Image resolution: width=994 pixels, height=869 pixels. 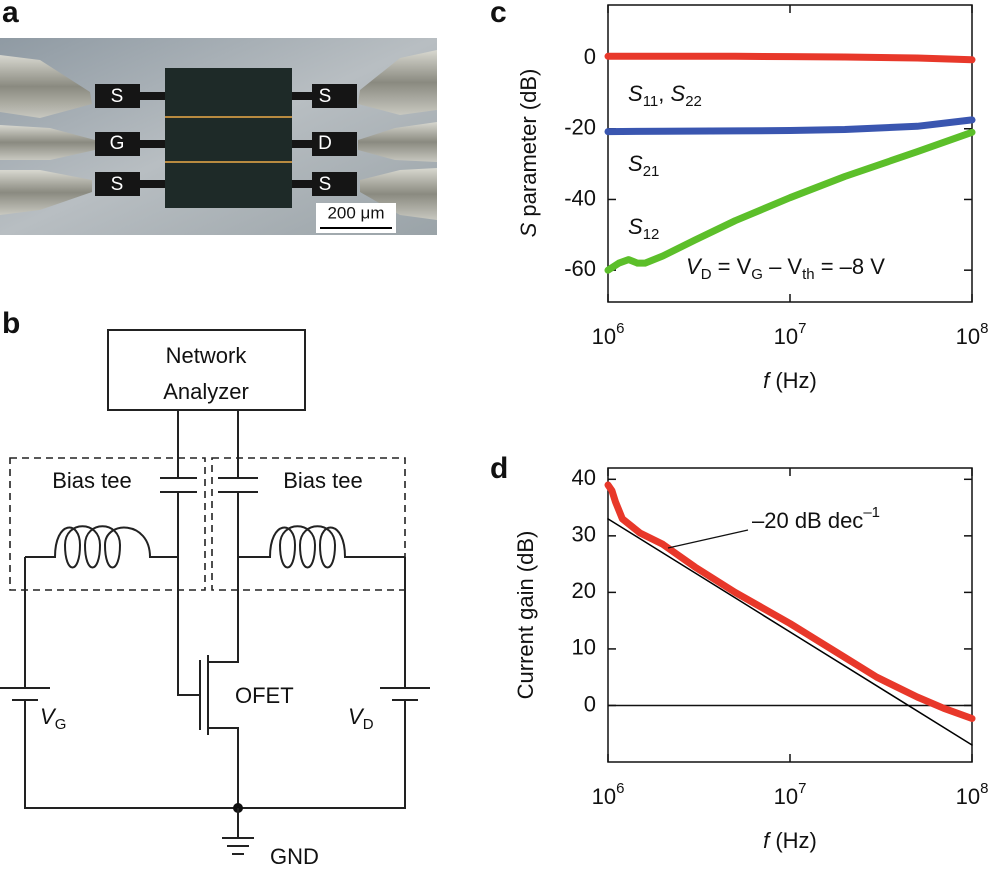 What do you see at coordinates (782, 266) in the screenshot?
I see `text-segment: – V` at bounding box center [782, 266].